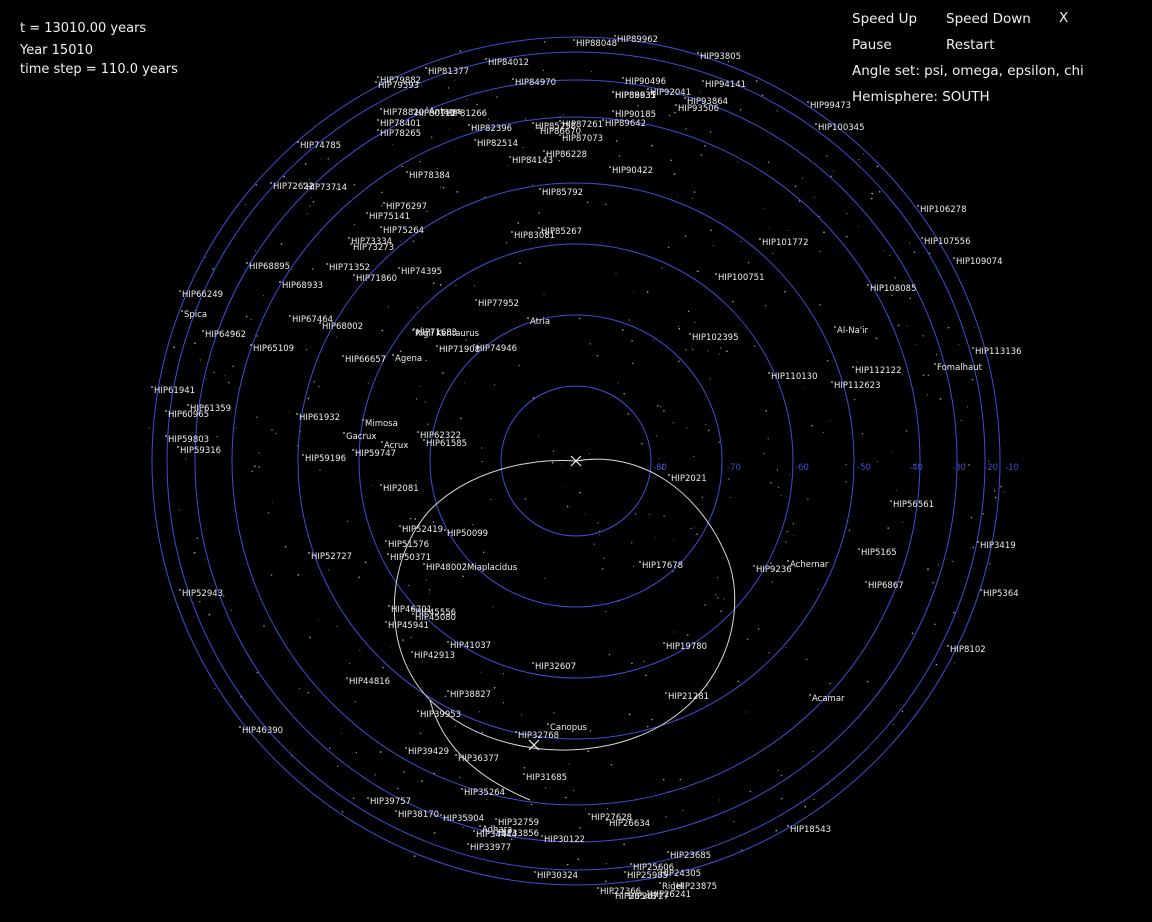 The width and height of the screenshot is (1152, 922). Describe the element at coordinates (689, 479) in the screenshot. I see `star-label: HIP2021` at that location.